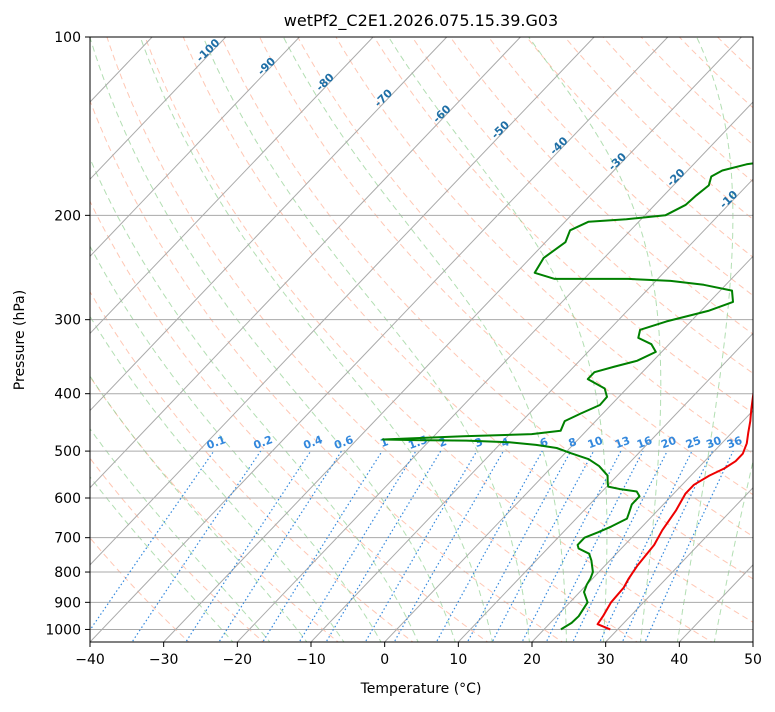  What do you see at coordinates (67, 216) in the screenshot?
I see `y-tick-label: 200` at bounding box center [67, 216].